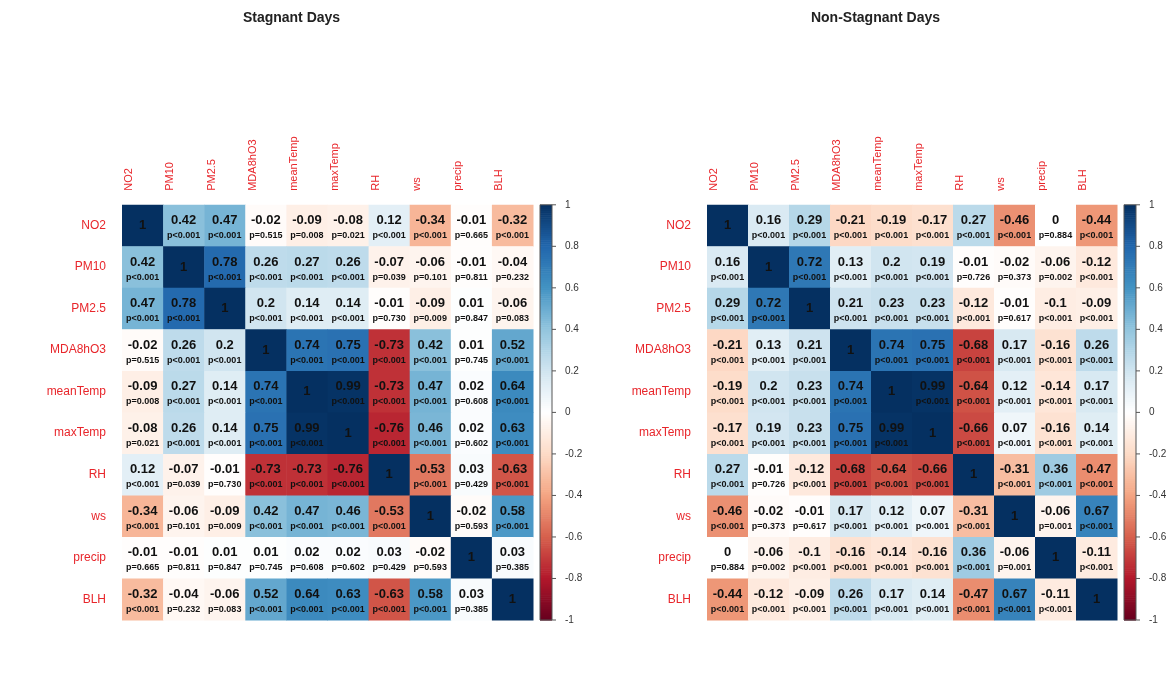 This screenshot has height=685, width=1167. I want to click on data-label: -0.32 p<0.001, so click(512, 226).